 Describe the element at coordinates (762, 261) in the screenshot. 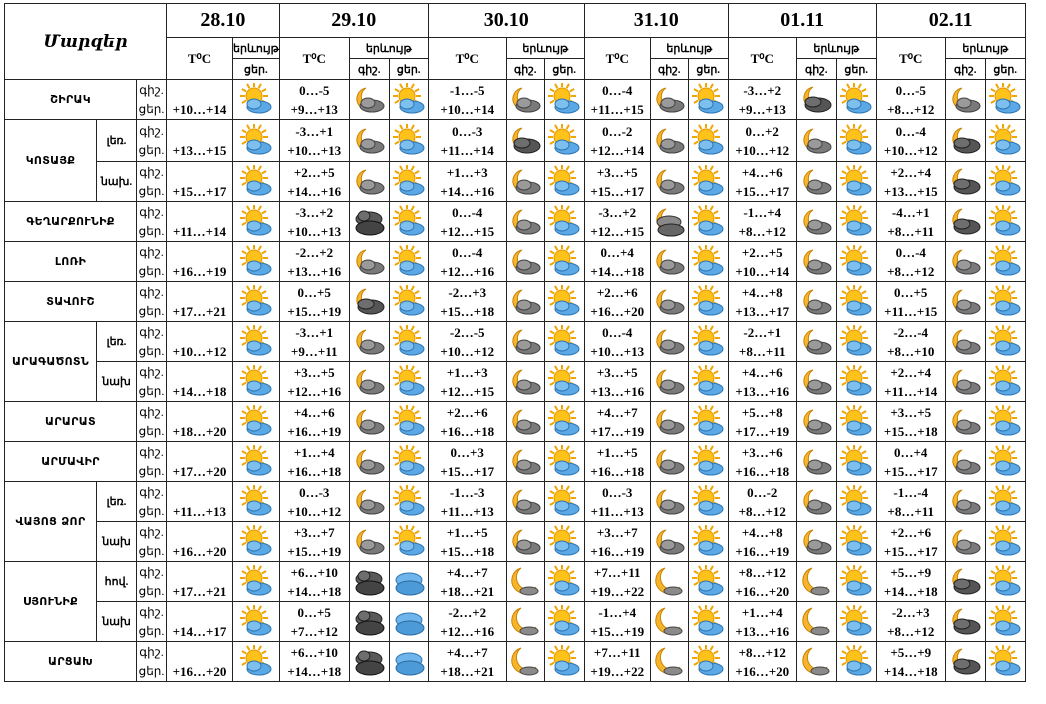

I see `temperature-range: +2…+5 +10…+14` at that location.